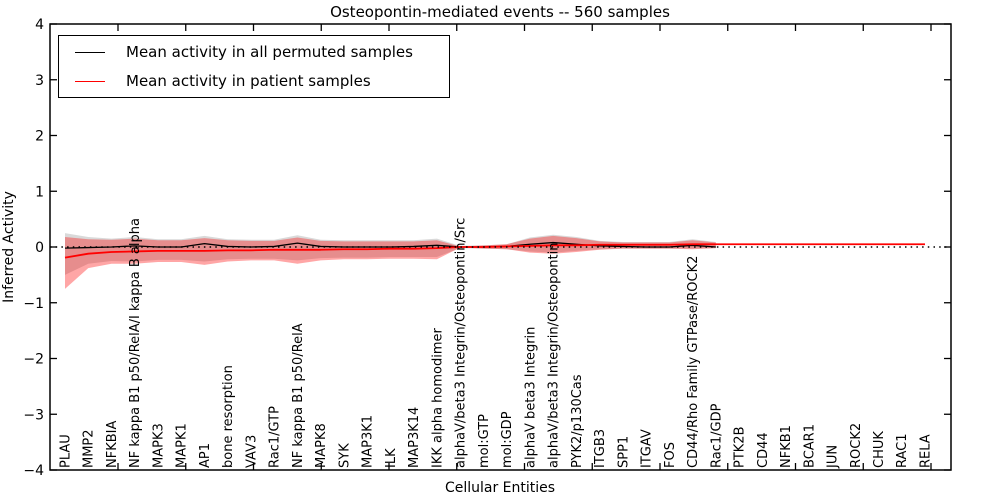  I want to click on x-category-label: MAPK1, so click(182, 445).